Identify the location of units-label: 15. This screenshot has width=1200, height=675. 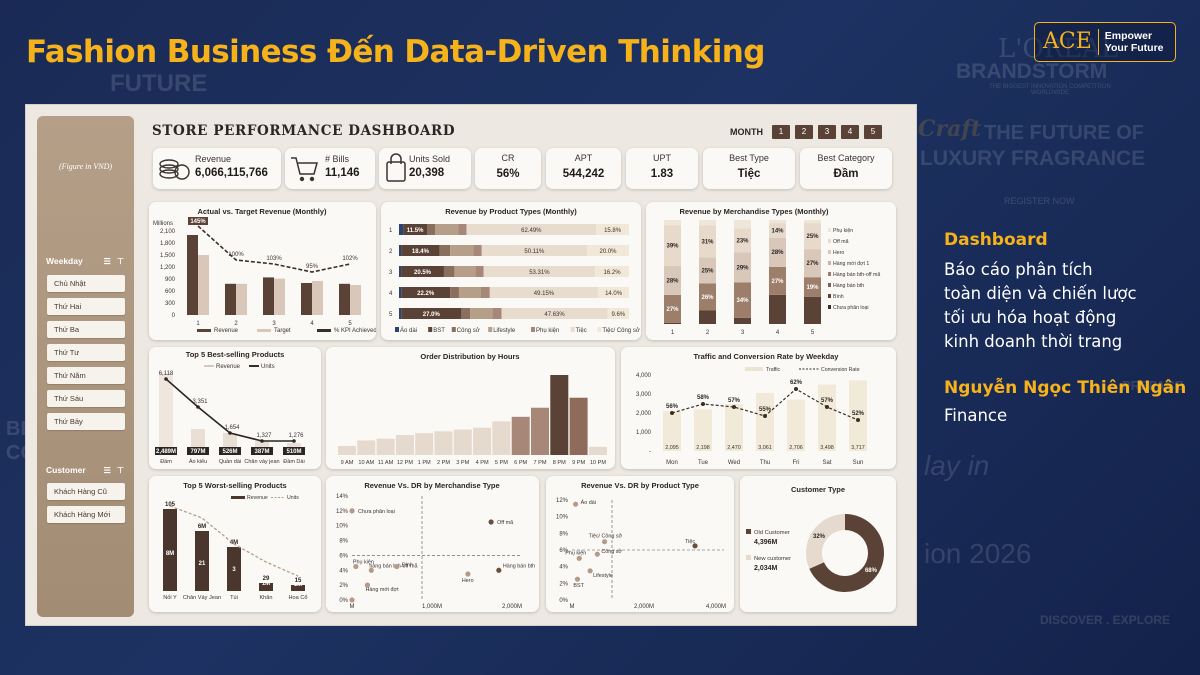
(298, 581).